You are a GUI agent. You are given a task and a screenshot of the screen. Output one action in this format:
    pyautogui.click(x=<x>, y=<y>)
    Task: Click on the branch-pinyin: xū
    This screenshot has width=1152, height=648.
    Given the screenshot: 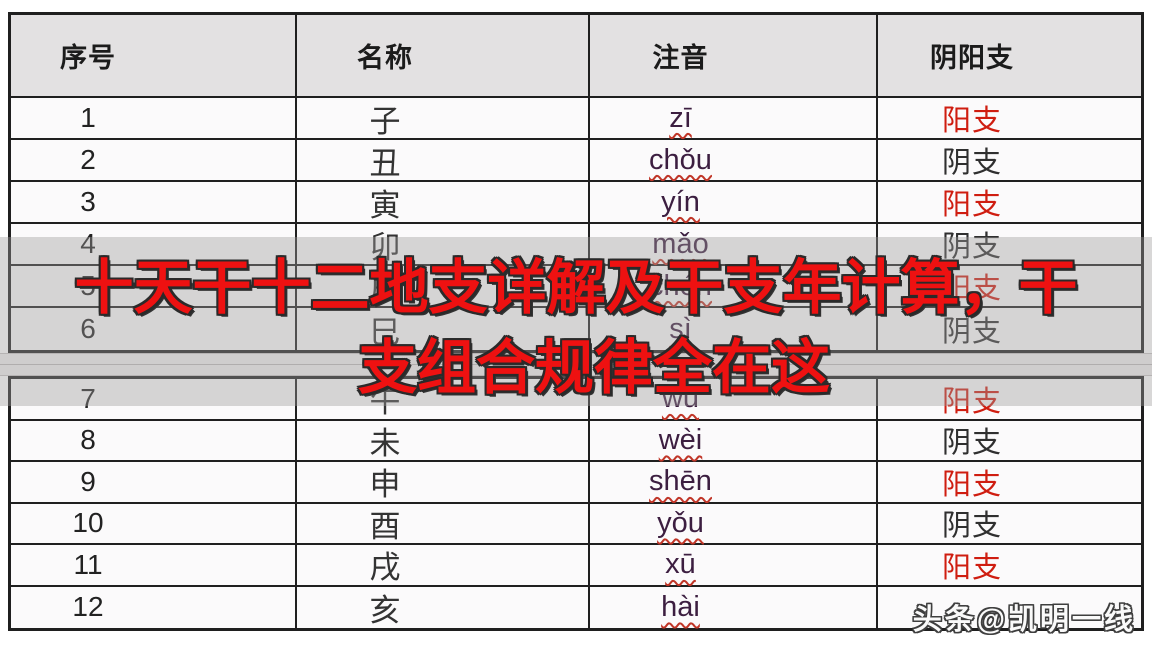 What is the action you would take?
    pyautogui.click(x=680, y=564)
    